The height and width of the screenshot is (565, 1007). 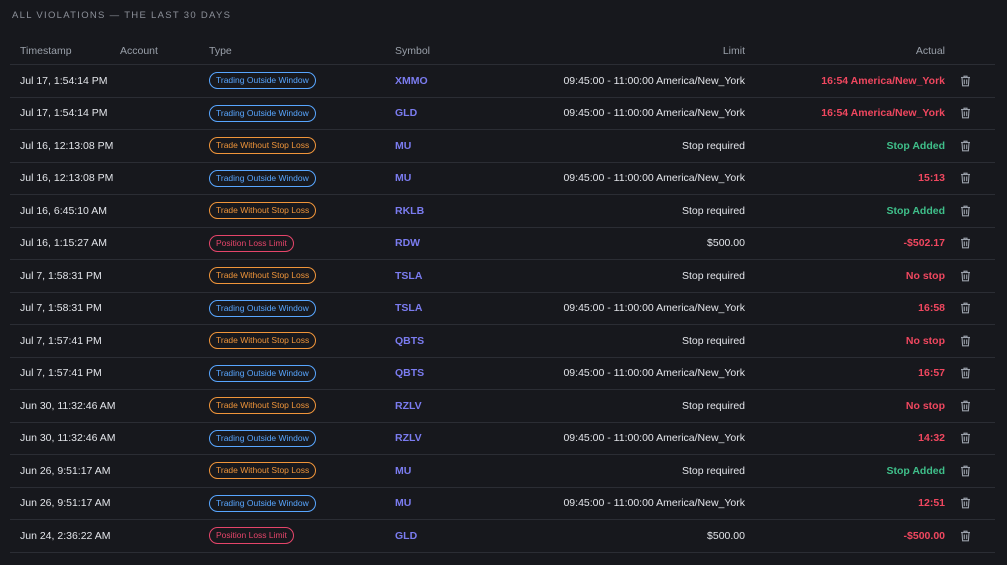 What do you see at coordinates (924, 535) in the screenshot?
I see `actual-cell: -$500.00` at bounding box center [924, 535].